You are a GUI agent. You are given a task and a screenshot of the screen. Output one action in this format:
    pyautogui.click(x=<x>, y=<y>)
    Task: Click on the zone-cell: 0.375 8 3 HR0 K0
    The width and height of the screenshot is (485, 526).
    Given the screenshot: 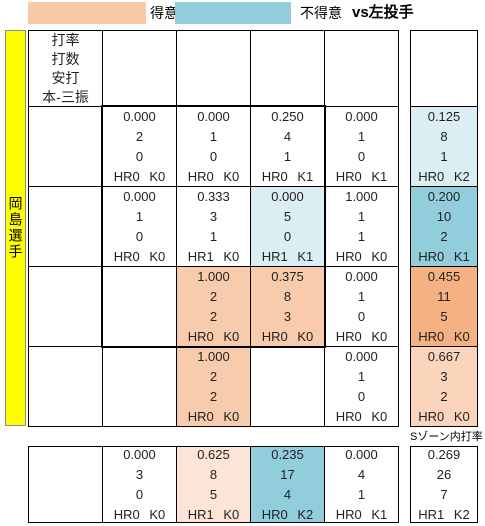 What is the action you would take?
    pyautogui.click(x=287, y=306)
    